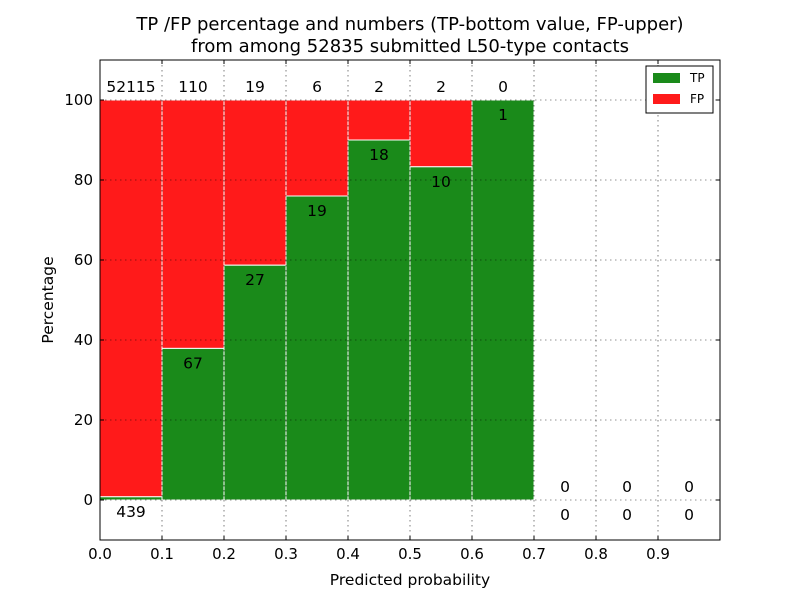 This screenshot has width=800, height=600. What do you see at coordinates (162, 554) in the screenshot?
I see `x-tick-label: 0.1` at bounding box center [162, 554].